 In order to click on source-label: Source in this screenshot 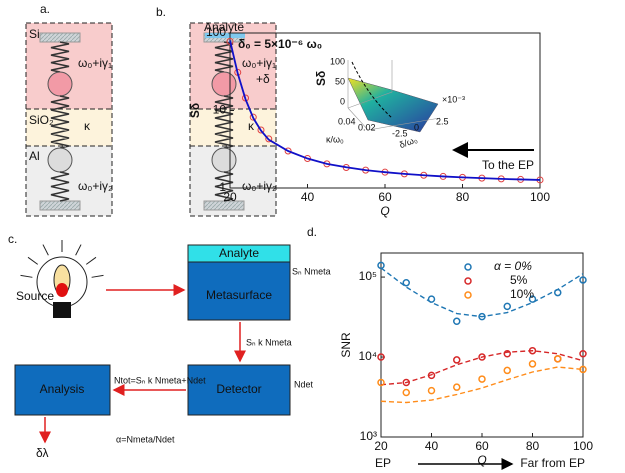, I will do `click(35, 296)`.